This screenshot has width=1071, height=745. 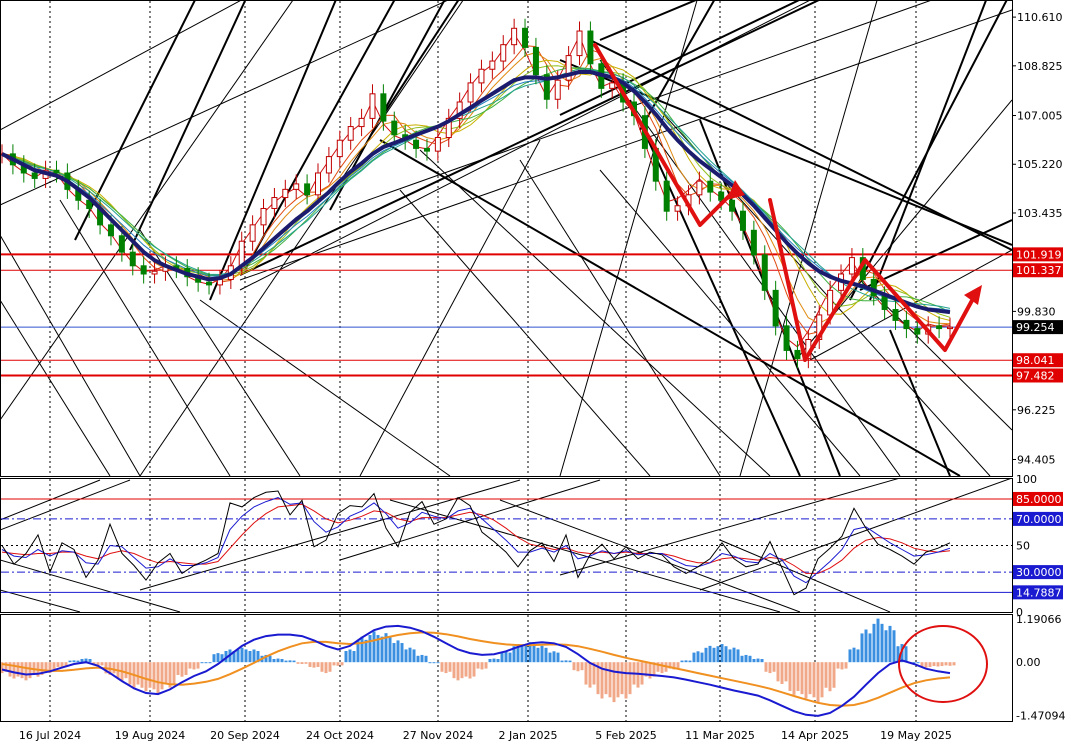 What do you see at coordinates (1040, 116) in the screenshot?
I see `y-tick-label: 107.005` at bounding box center [1040, 116].